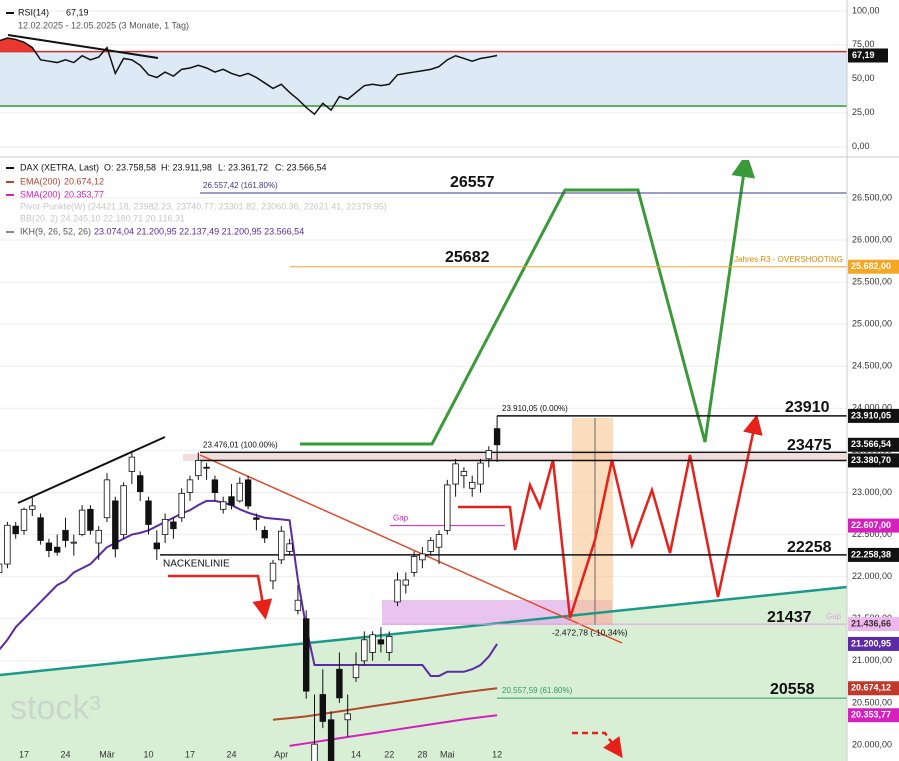 This screenshot has height=761, width=899. What do you see at coordinates (872, 408) in the screenshot?
I see `y-tick-label: 24.000,00` at bounding box center [872, 408].